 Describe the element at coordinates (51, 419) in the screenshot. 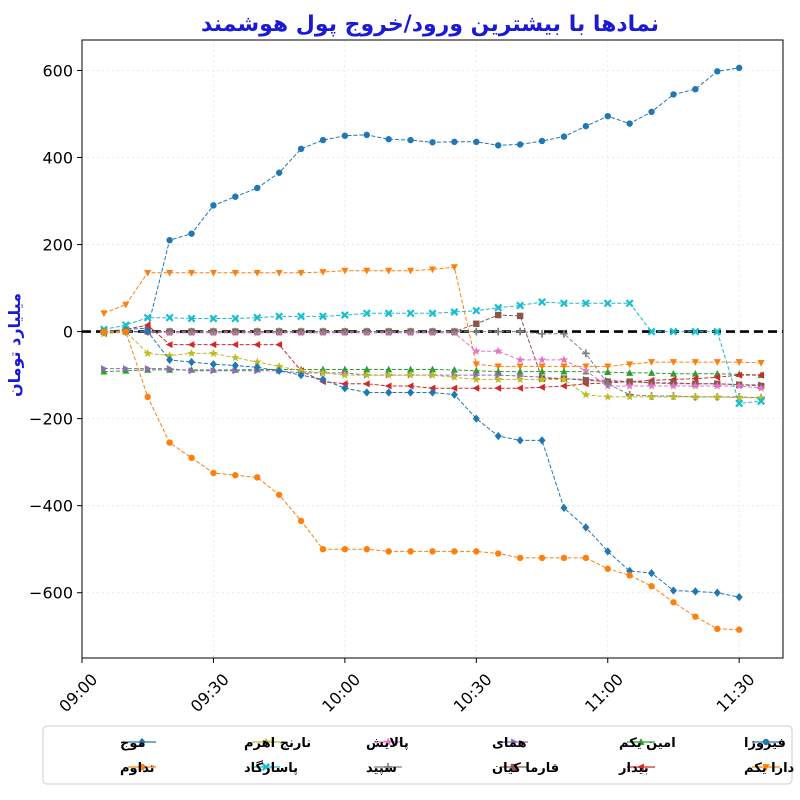

I see `y-tick-label: −200` at that location.